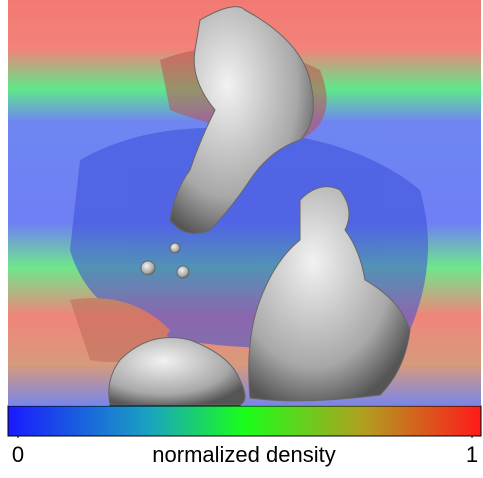 The width and height of the screenshot is (483, 478). What do you see at coordinates (18, 454) in the screenshot?
I see `colorbar-tick-label: 0` at bounding box center [18, 454].